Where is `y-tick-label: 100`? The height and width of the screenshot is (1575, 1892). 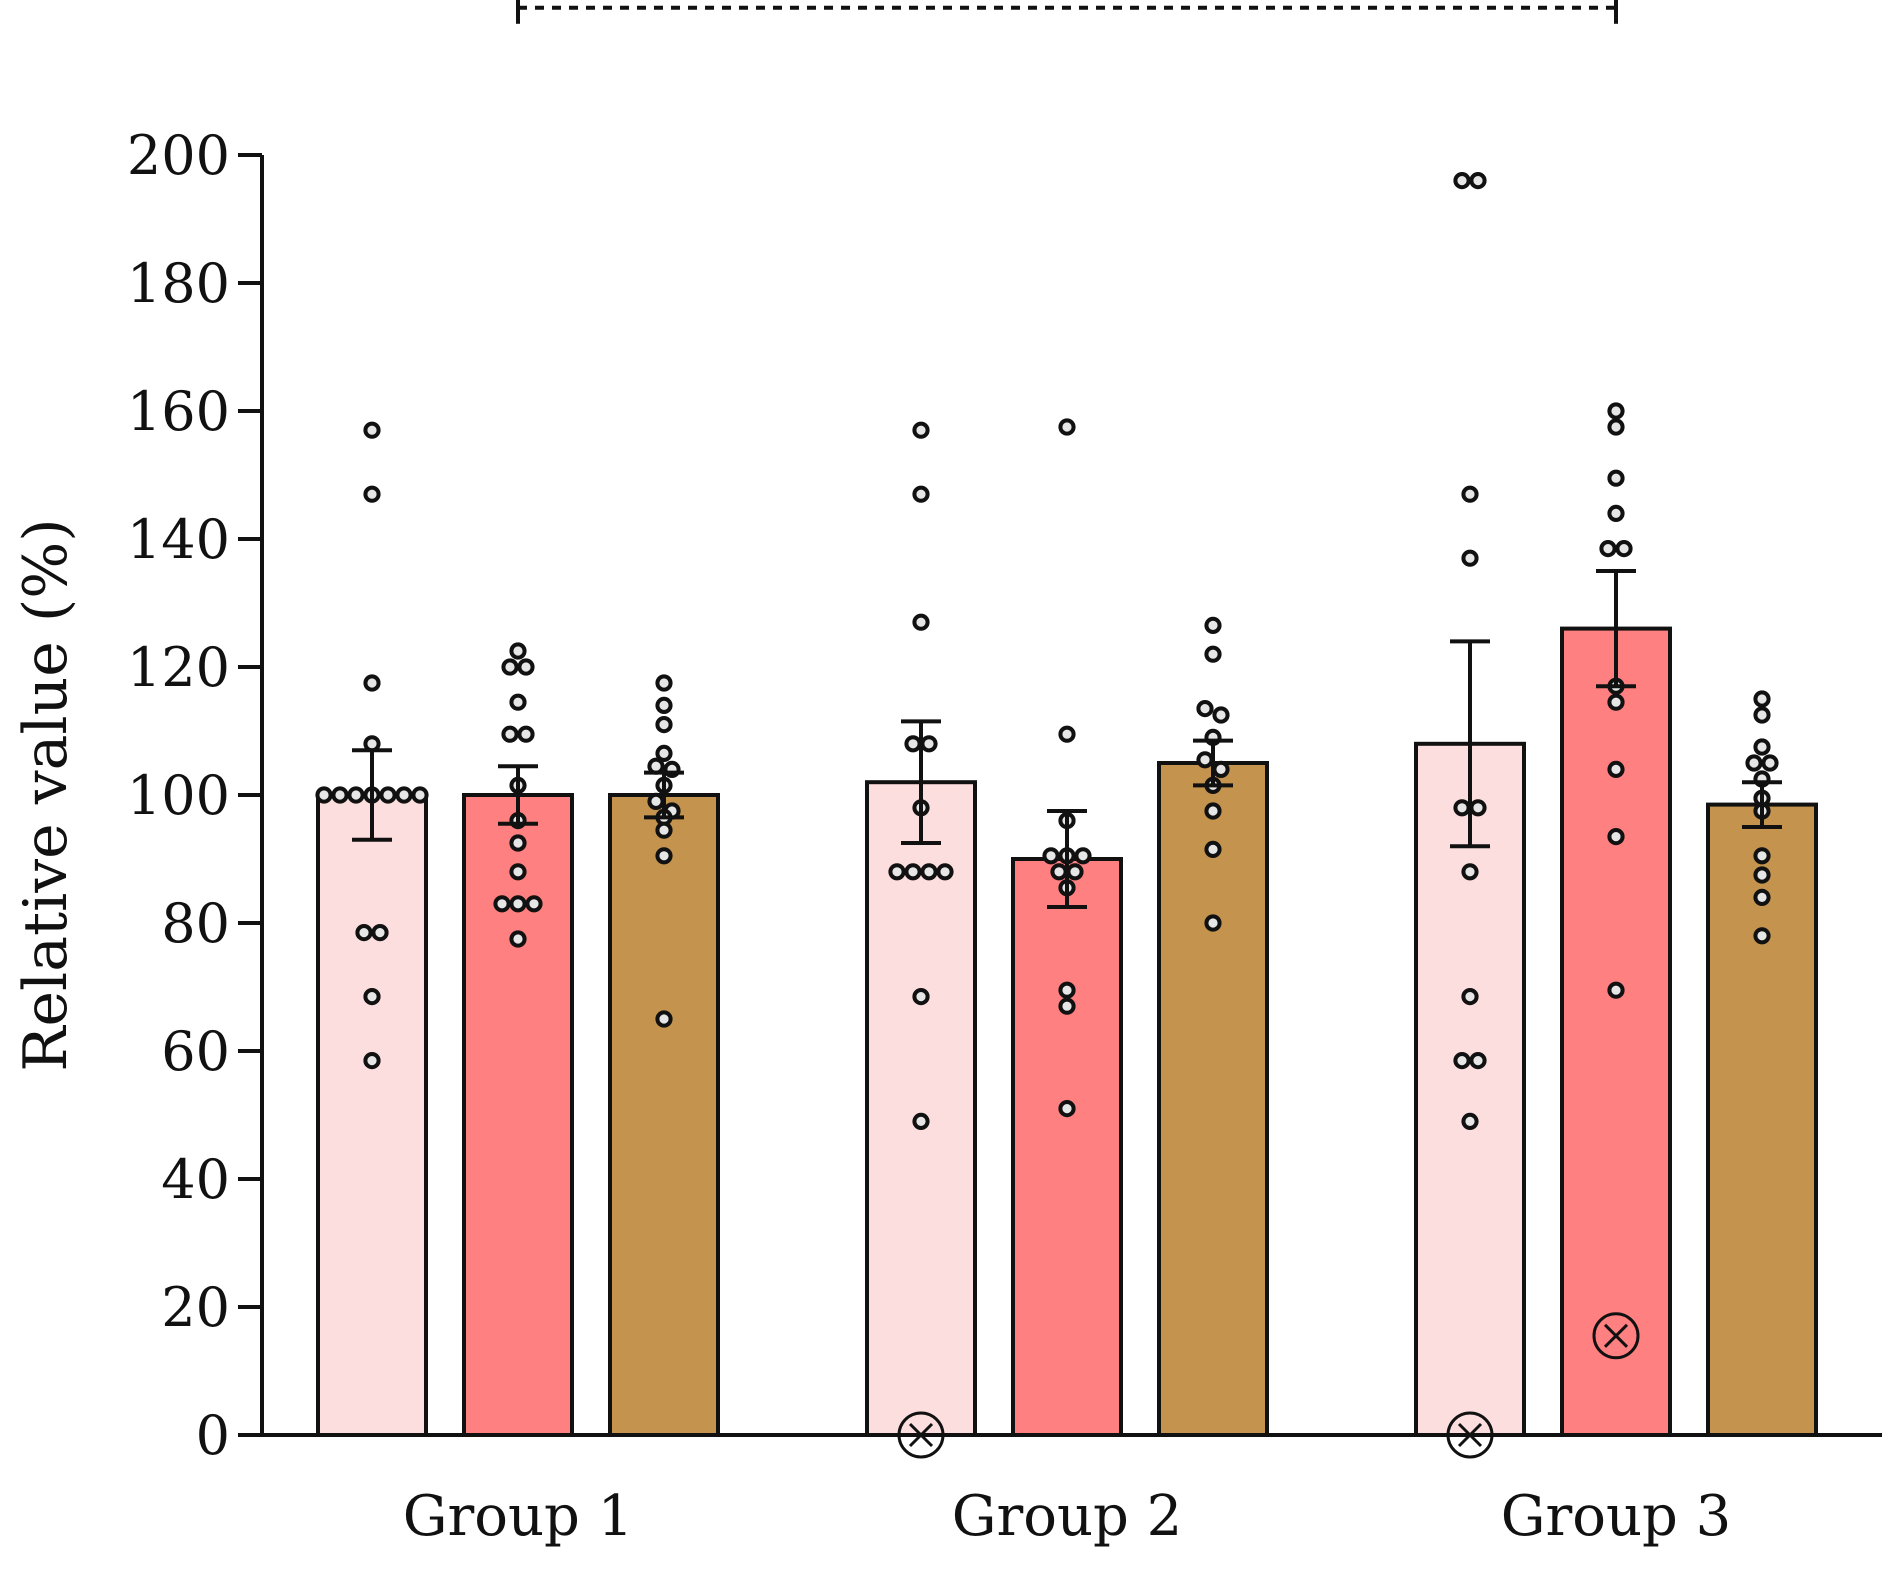
y-tick-label: 100 is located at coordinates (178, 795).